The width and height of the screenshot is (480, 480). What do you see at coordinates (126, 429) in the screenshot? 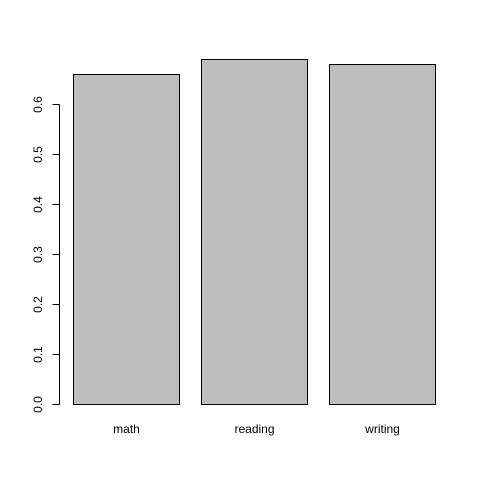
I see `category-label-math: math` at bounding box center [126, 429].